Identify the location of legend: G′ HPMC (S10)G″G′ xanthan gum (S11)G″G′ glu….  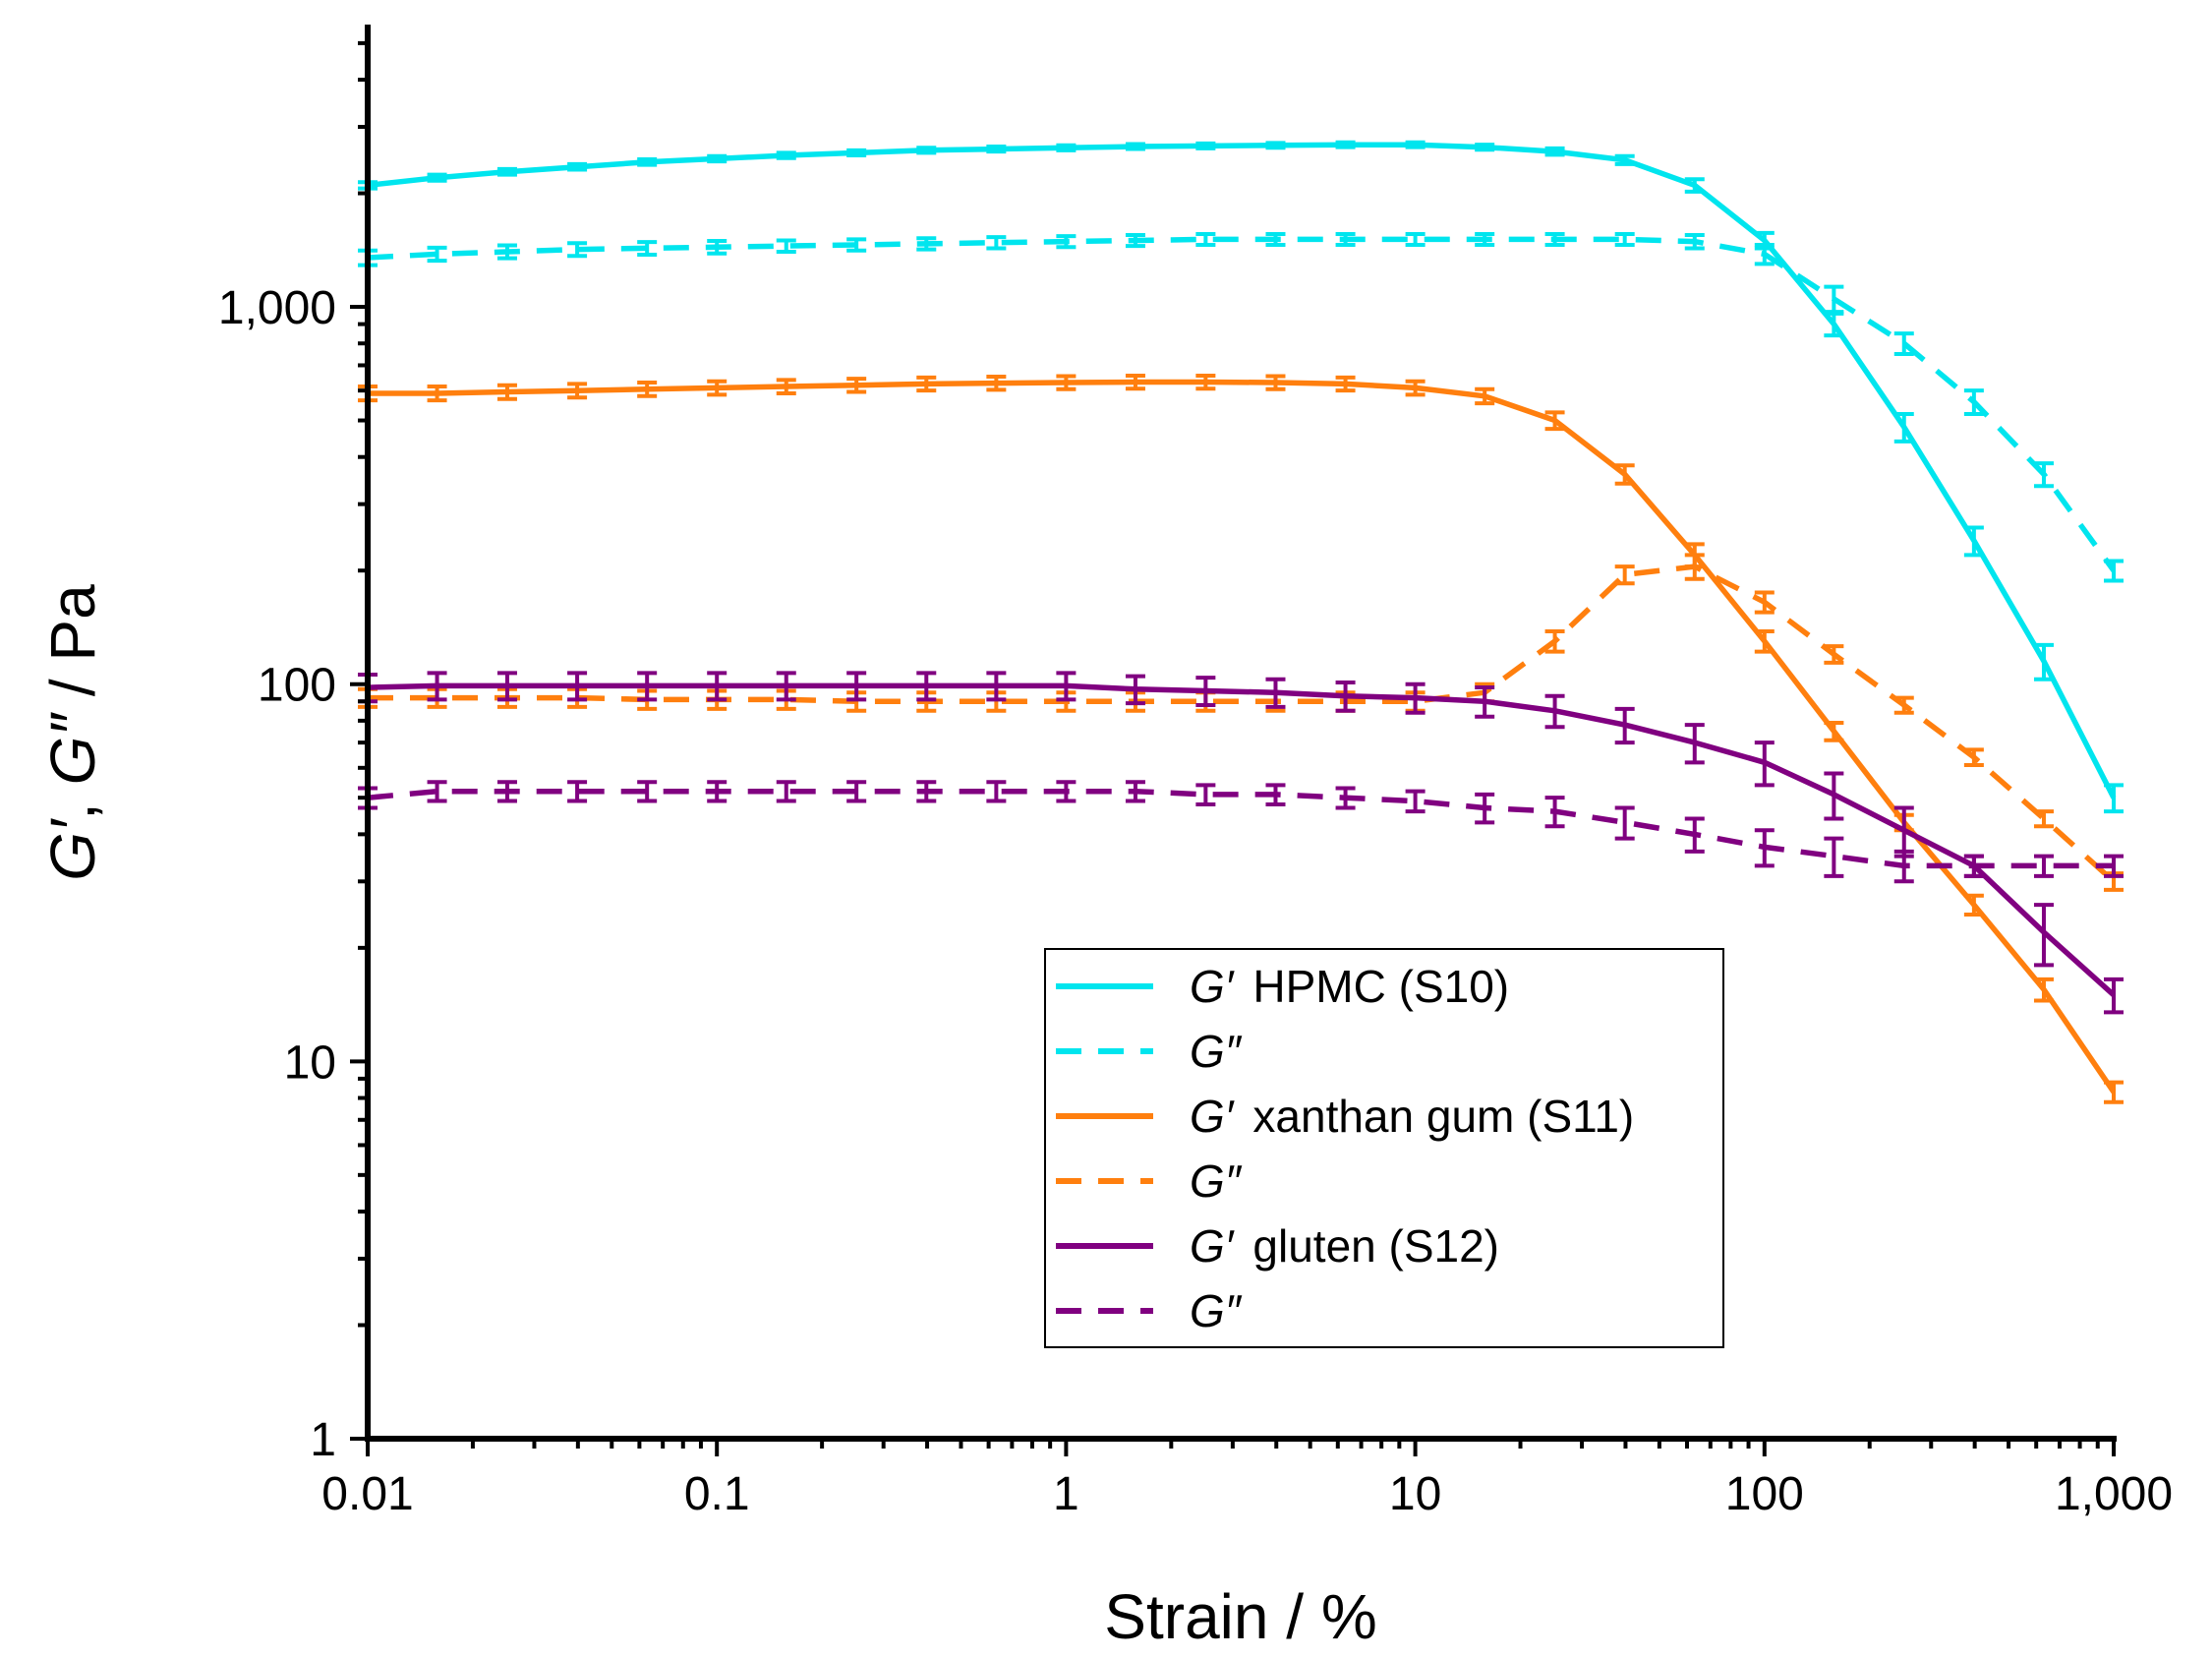
(1384, 1148).